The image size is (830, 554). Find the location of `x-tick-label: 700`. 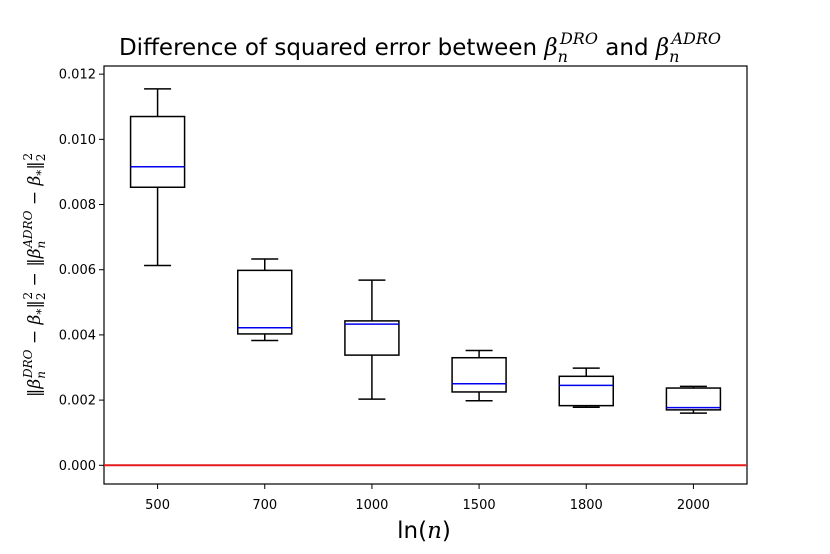

x-tick-label: 700 is located at coordinates (264, 505).